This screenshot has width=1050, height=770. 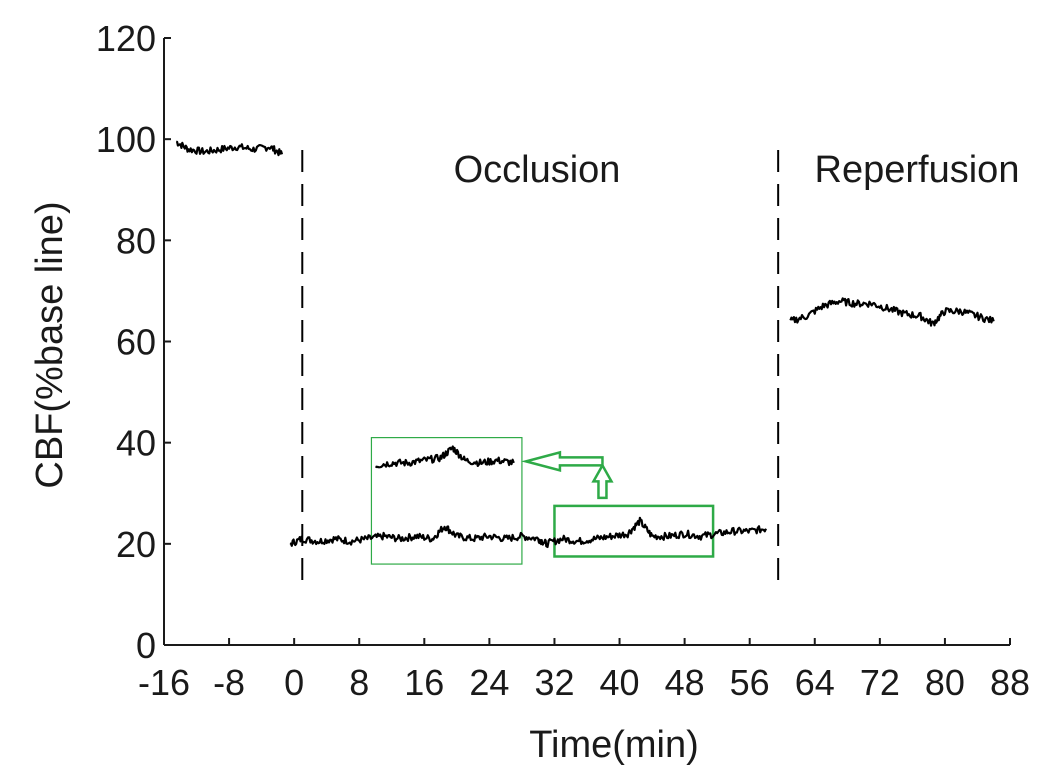 I want to click on trace-baseline, so click(x=230, y=148).